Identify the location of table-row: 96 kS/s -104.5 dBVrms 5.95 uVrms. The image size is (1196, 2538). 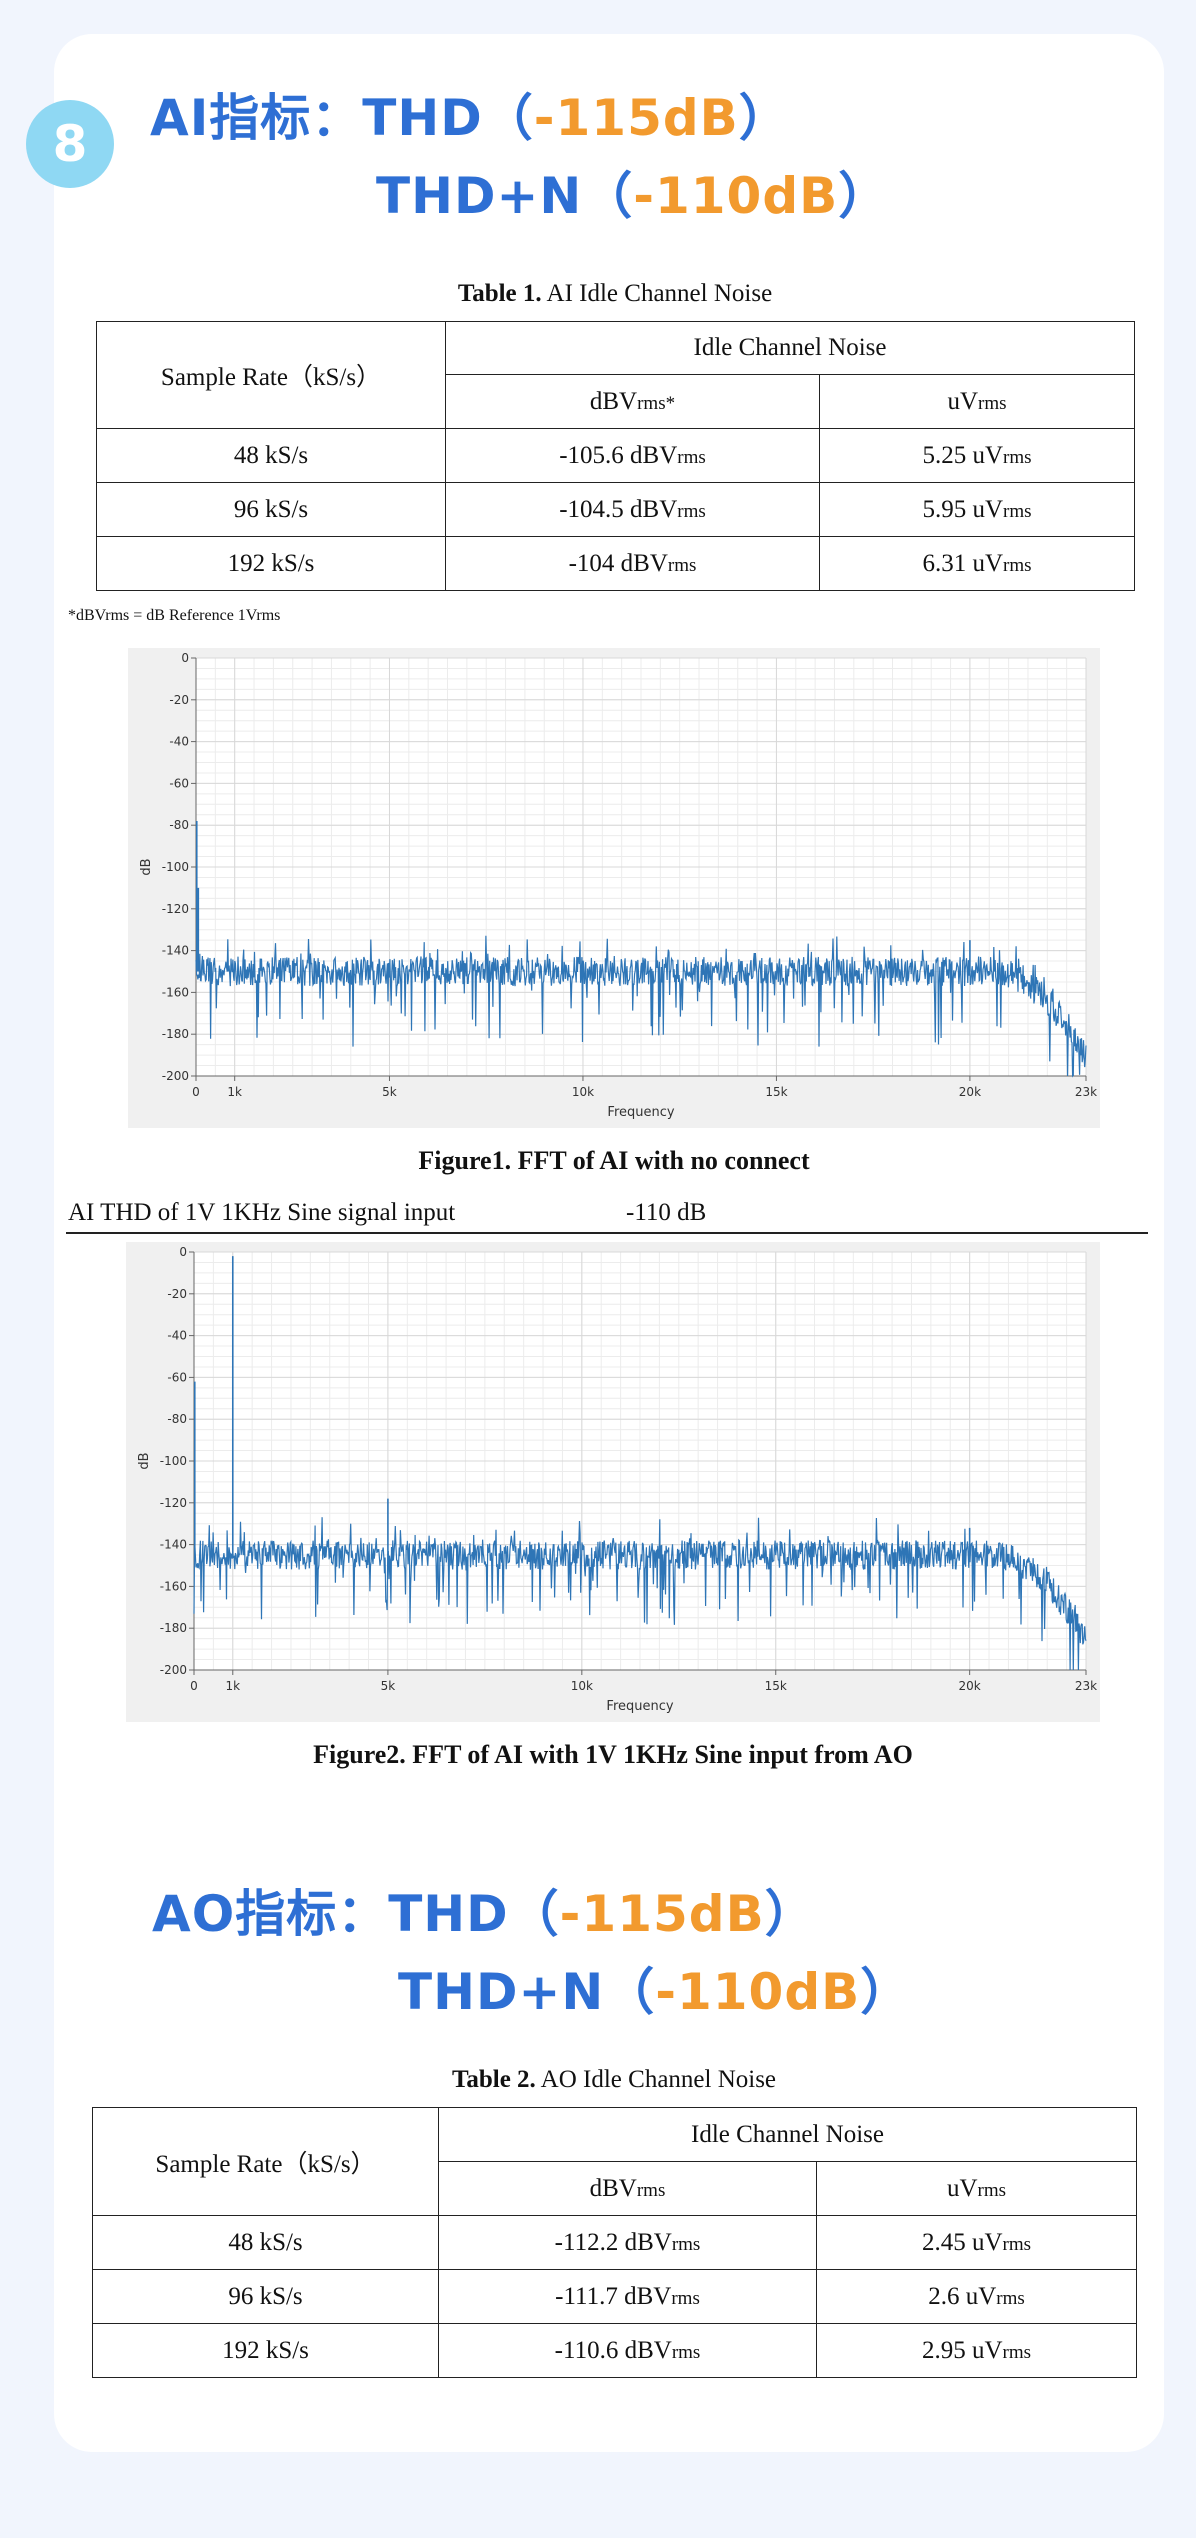
(616, 509).